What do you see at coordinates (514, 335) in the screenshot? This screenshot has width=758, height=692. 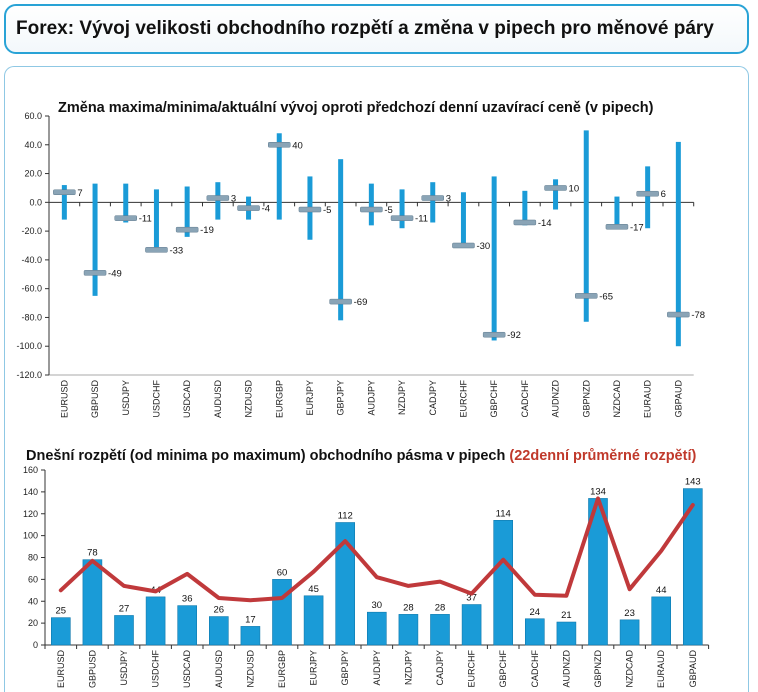 I see `data-label: -92` at bounding box center [514, 335].